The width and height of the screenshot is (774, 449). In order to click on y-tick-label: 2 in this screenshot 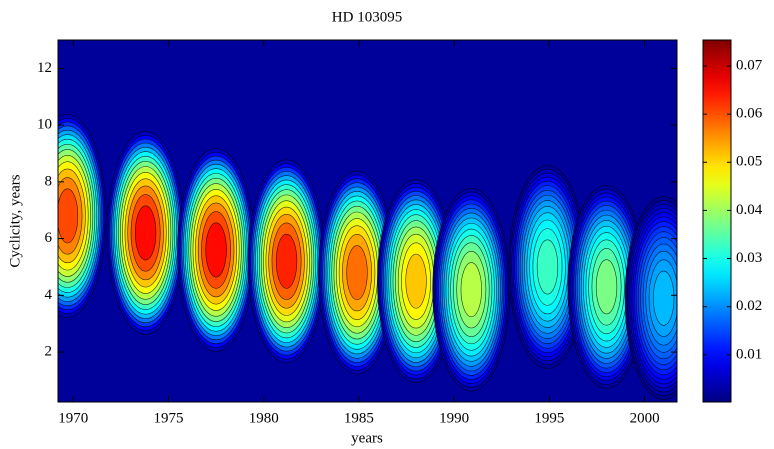, I will do `click(49, 352)`.